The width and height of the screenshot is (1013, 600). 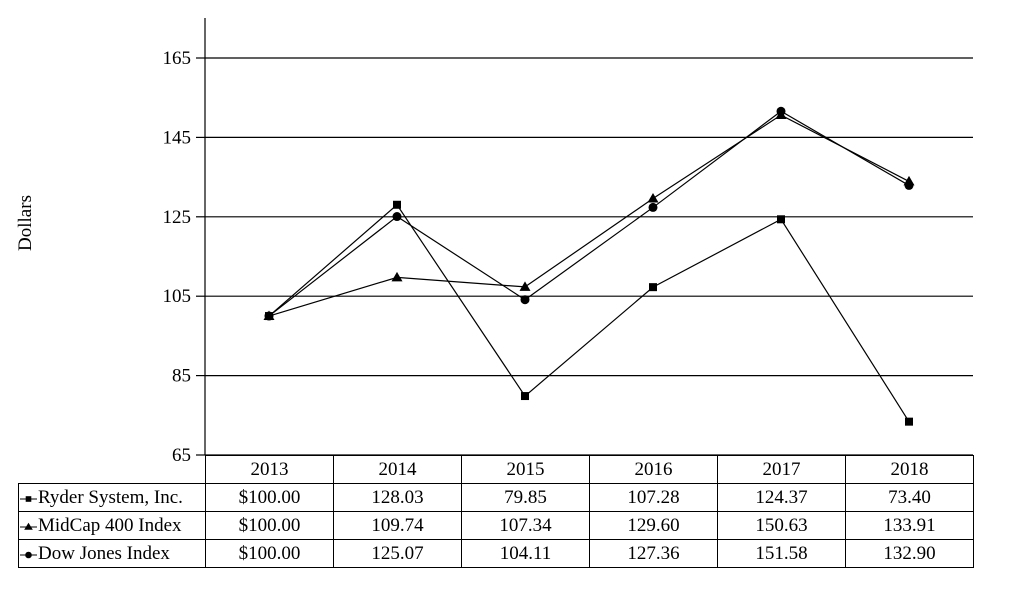 What do you see at coordinates (781, 469) in the screenshot?
I see `year-header-2017: 2017` at bounding box center [781, 469].